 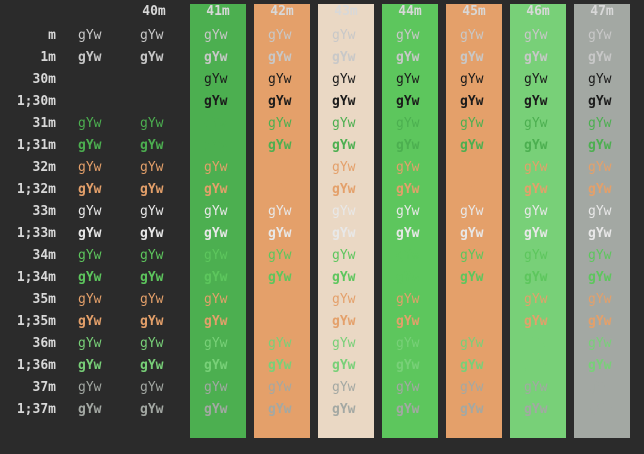 I want to click on row-label-1m: 1m, so click(x=48, y=57).